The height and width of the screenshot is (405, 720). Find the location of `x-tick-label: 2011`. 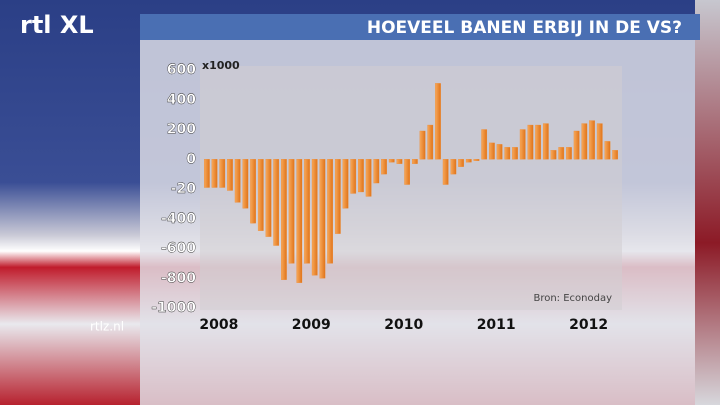

x-tick-label: 2011 is located at coordinates (496, 325).